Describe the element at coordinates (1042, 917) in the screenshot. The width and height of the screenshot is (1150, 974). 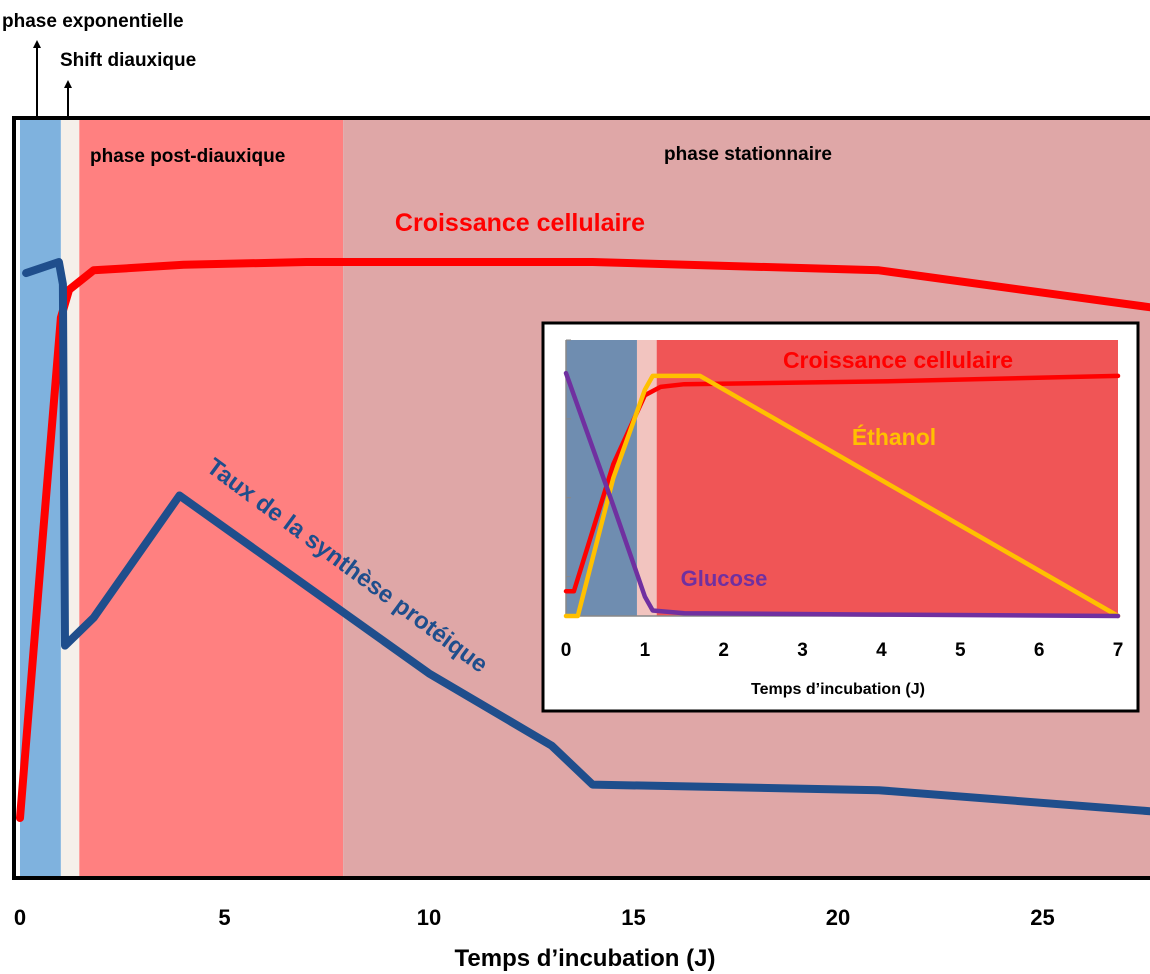
I see `main-x-tick-25: 25` at that location.